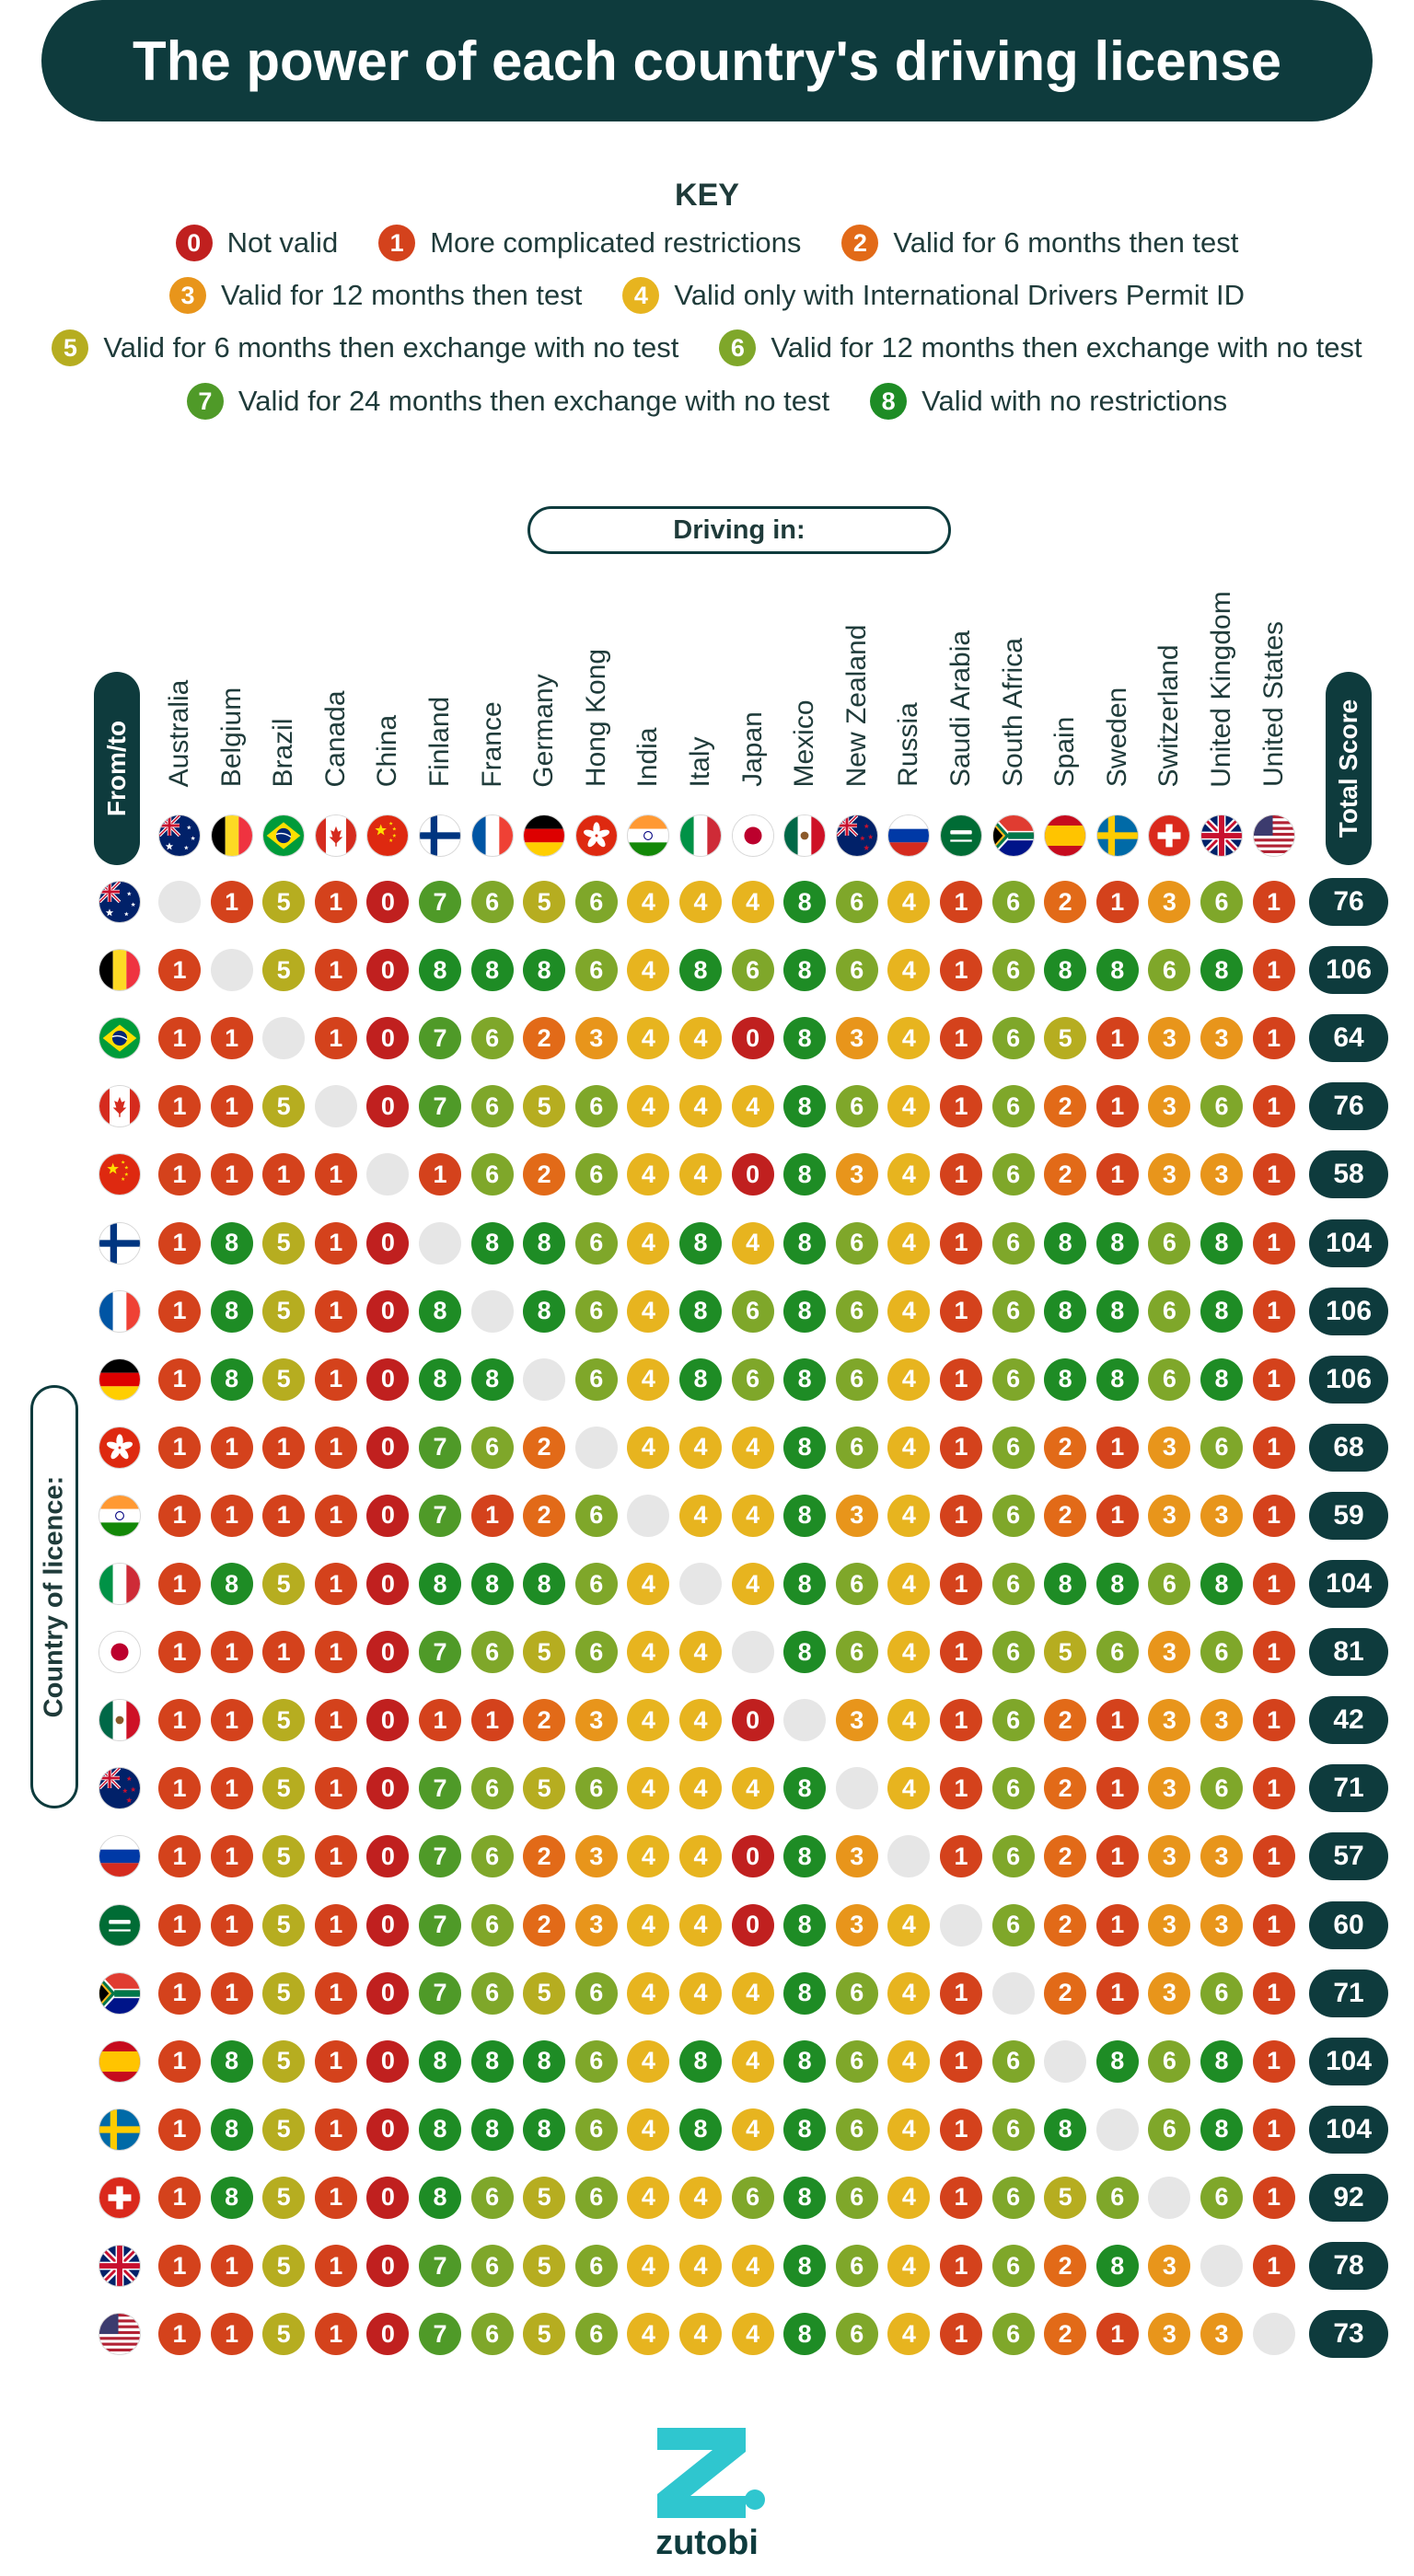 This screenshot has width=1414, height=2576. What do you see at coordinates (596, 835) in the screenshot?
I see `column-flag-hongkong-icon` at bounding box center [596, 835].